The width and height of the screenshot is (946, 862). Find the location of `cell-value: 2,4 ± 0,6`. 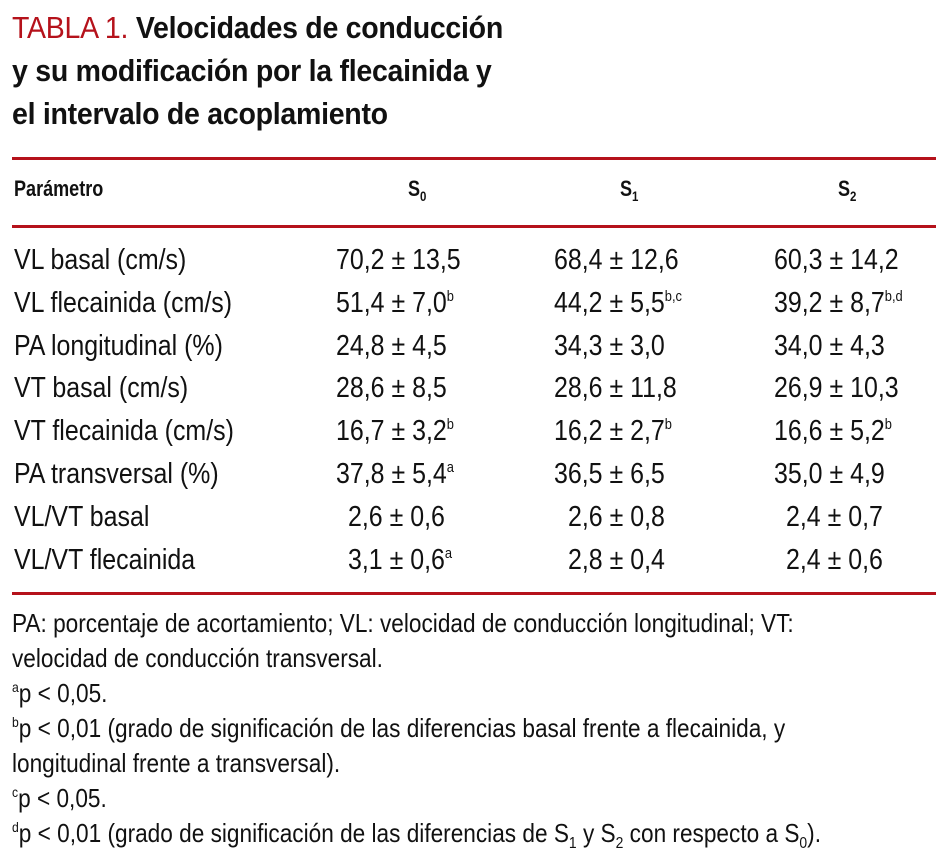

cell-value: 2,4 ± 0,6 is located at coordinates (834, 560).